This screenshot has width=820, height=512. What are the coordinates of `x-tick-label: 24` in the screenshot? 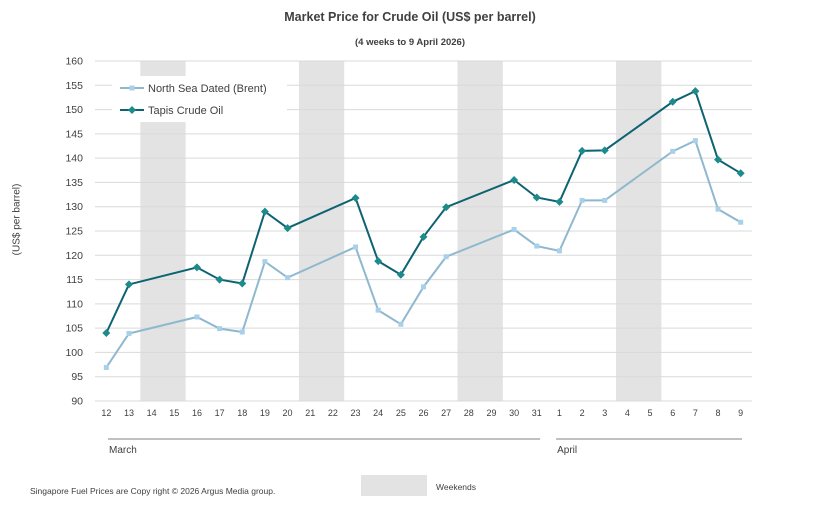 It's located at (378, 413).